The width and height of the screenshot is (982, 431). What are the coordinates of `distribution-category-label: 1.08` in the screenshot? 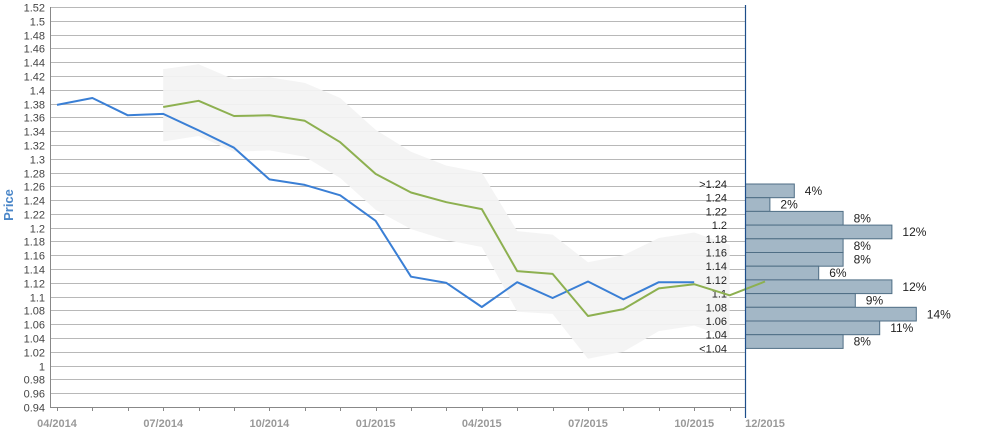 It's located at (716, 308).